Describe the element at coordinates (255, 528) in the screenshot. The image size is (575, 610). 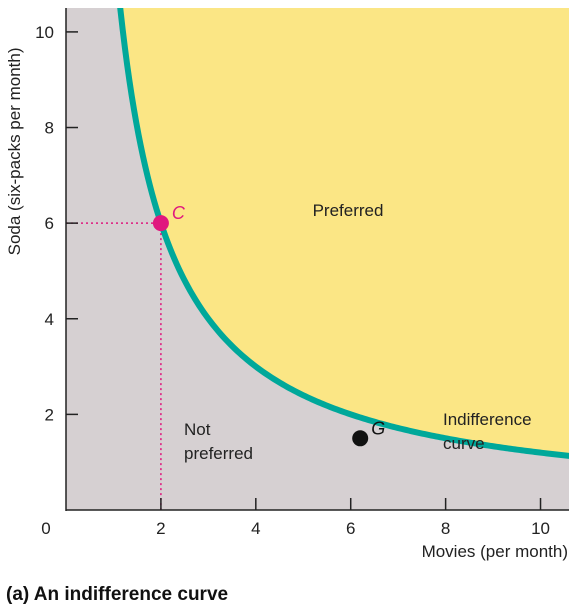
I see `x-tick-label: 4` at that location.